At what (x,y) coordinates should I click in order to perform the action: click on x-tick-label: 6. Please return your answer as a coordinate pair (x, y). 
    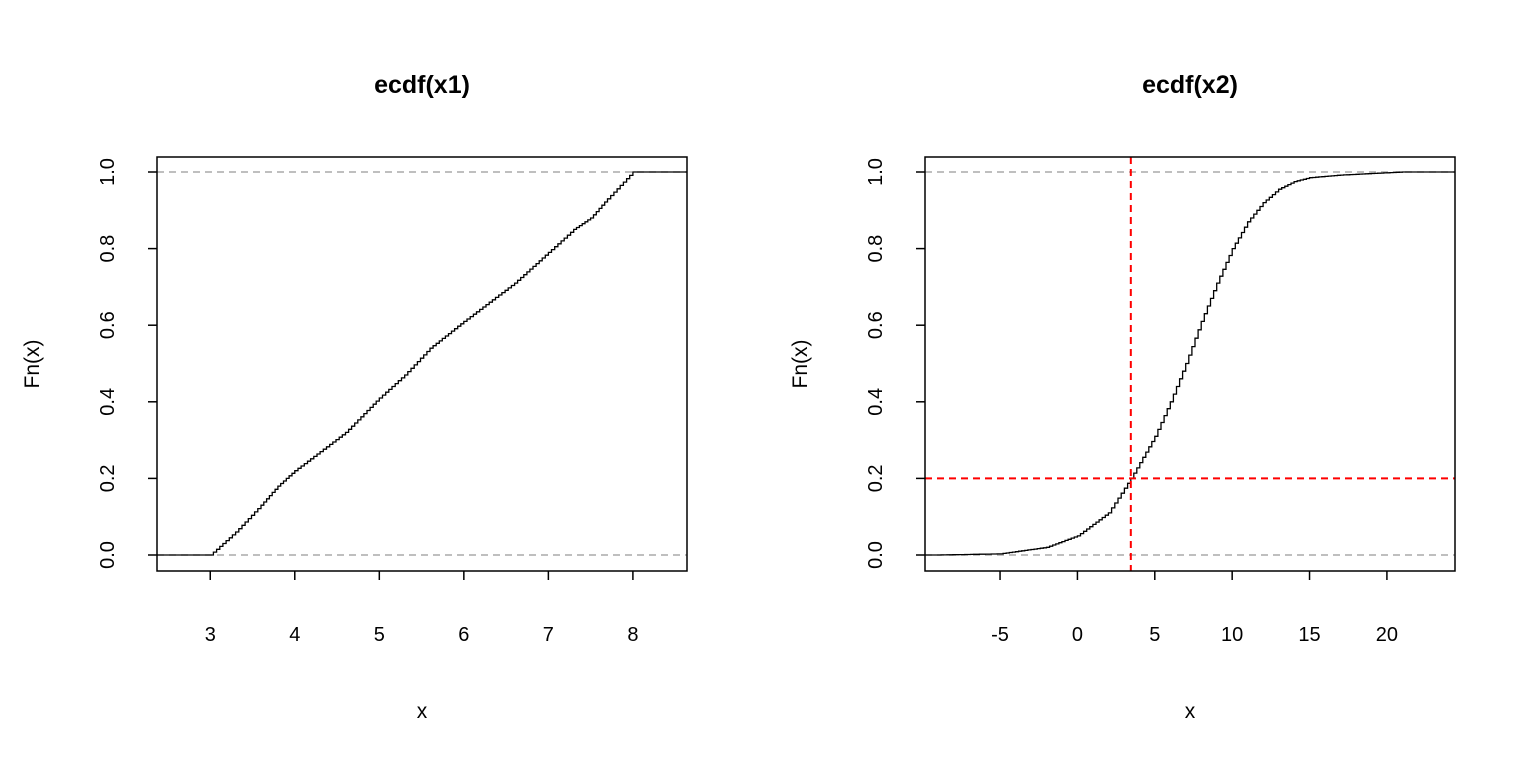
    Looking at the image, I should click on (463, 635).